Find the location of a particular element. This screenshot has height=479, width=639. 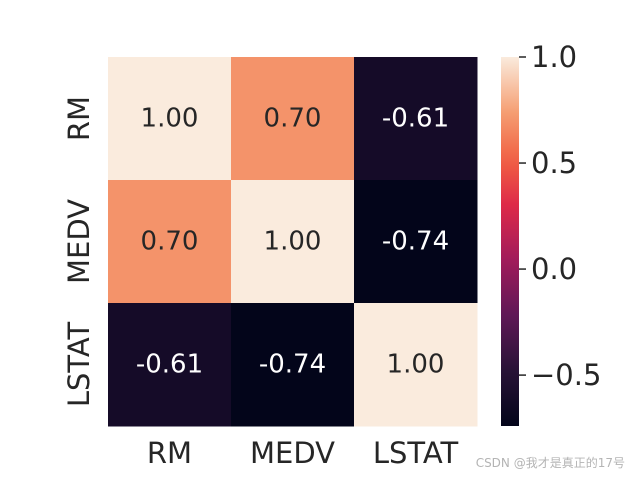

colorbar-tick-label: −0.5 is located at coordinates (566, 375).